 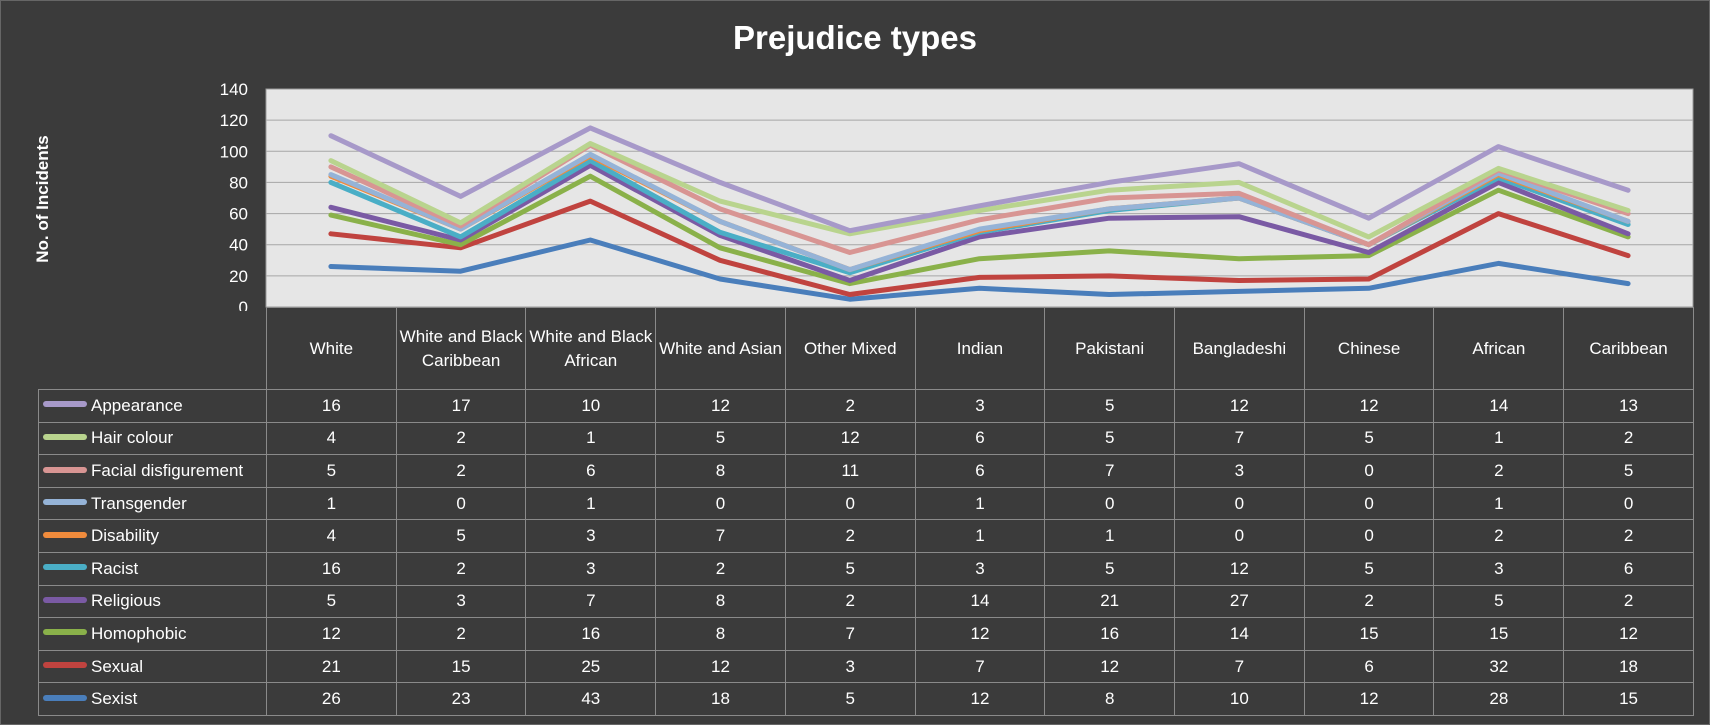 What do you see at coordinates (1628, 666) in the screenshot?
I see `table-cell: 18` at bounding box center [1628, 666].